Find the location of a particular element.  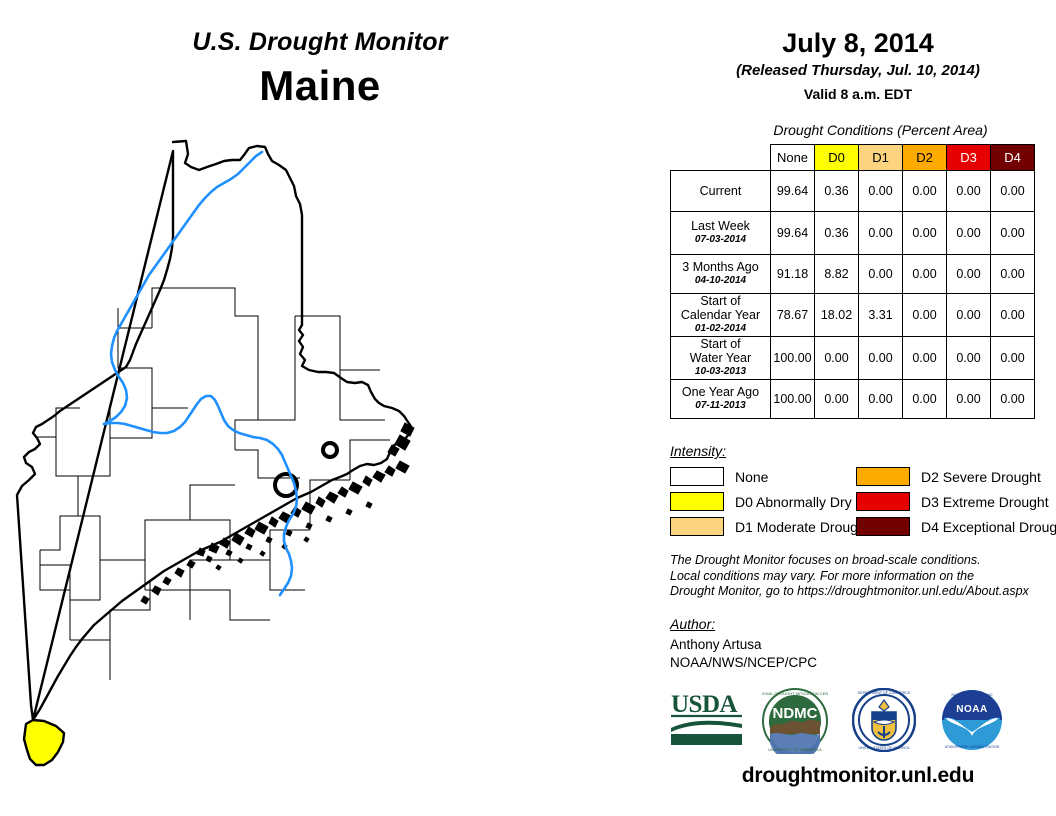

row-title: Last Week is located at coordinates (720, 226).